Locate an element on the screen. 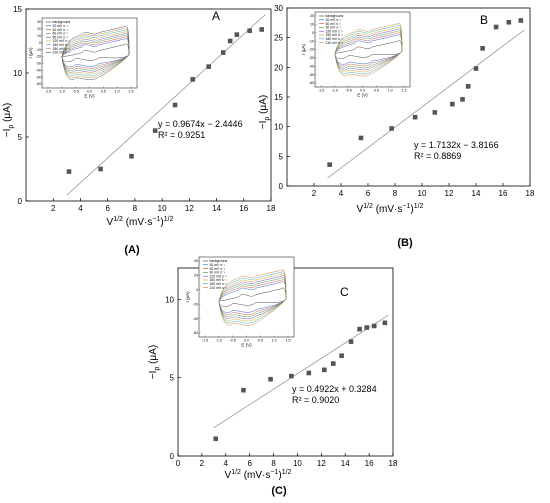 The image size is (550, 503). inset-x-tick-label: 1.5 is located at coordinates (288, 341).